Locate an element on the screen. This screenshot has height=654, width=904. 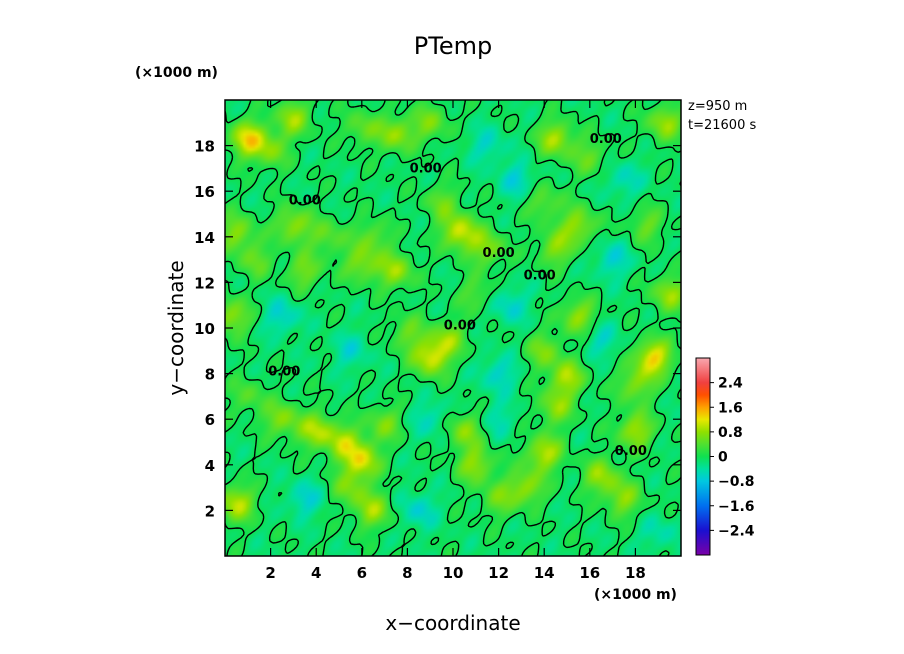
y-tick-label: 12 is located at coordinates (204, 283).